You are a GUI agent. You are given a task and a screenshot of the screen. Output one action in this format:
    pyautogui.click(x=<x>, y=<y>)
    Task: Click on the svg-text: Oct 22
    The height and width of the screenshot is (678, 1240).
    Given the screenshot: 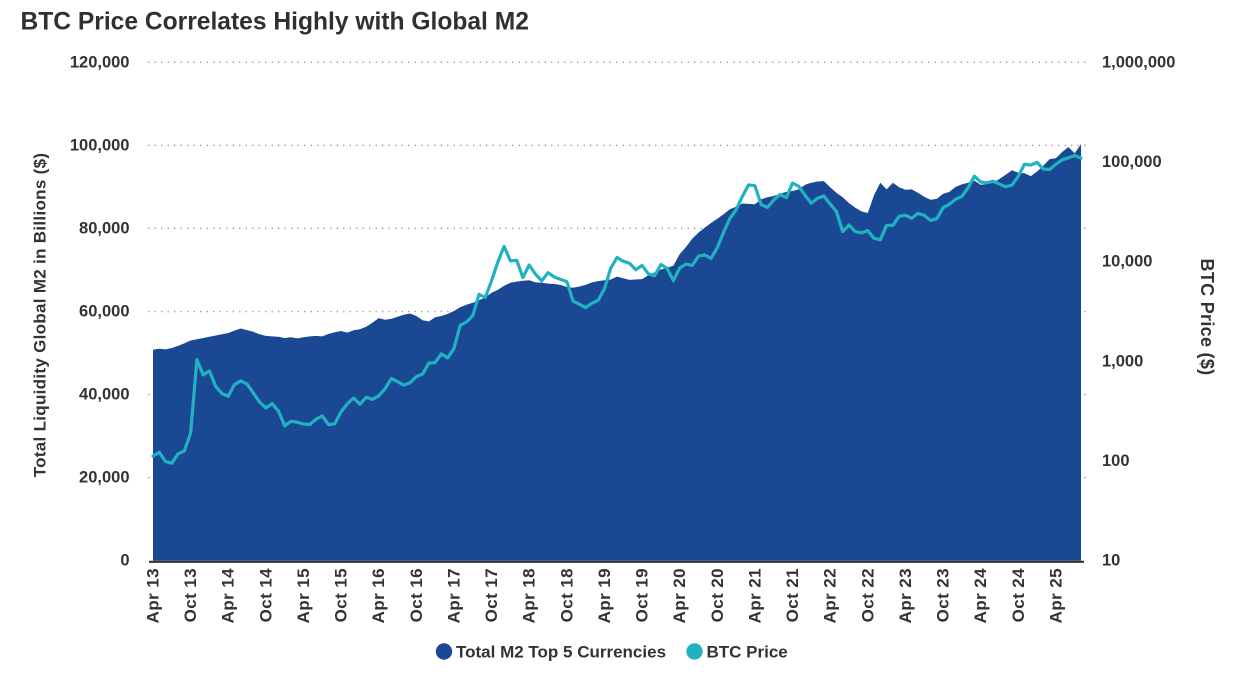 What is the action you would take?
    pyautogui.click(x=867, y=595)
    